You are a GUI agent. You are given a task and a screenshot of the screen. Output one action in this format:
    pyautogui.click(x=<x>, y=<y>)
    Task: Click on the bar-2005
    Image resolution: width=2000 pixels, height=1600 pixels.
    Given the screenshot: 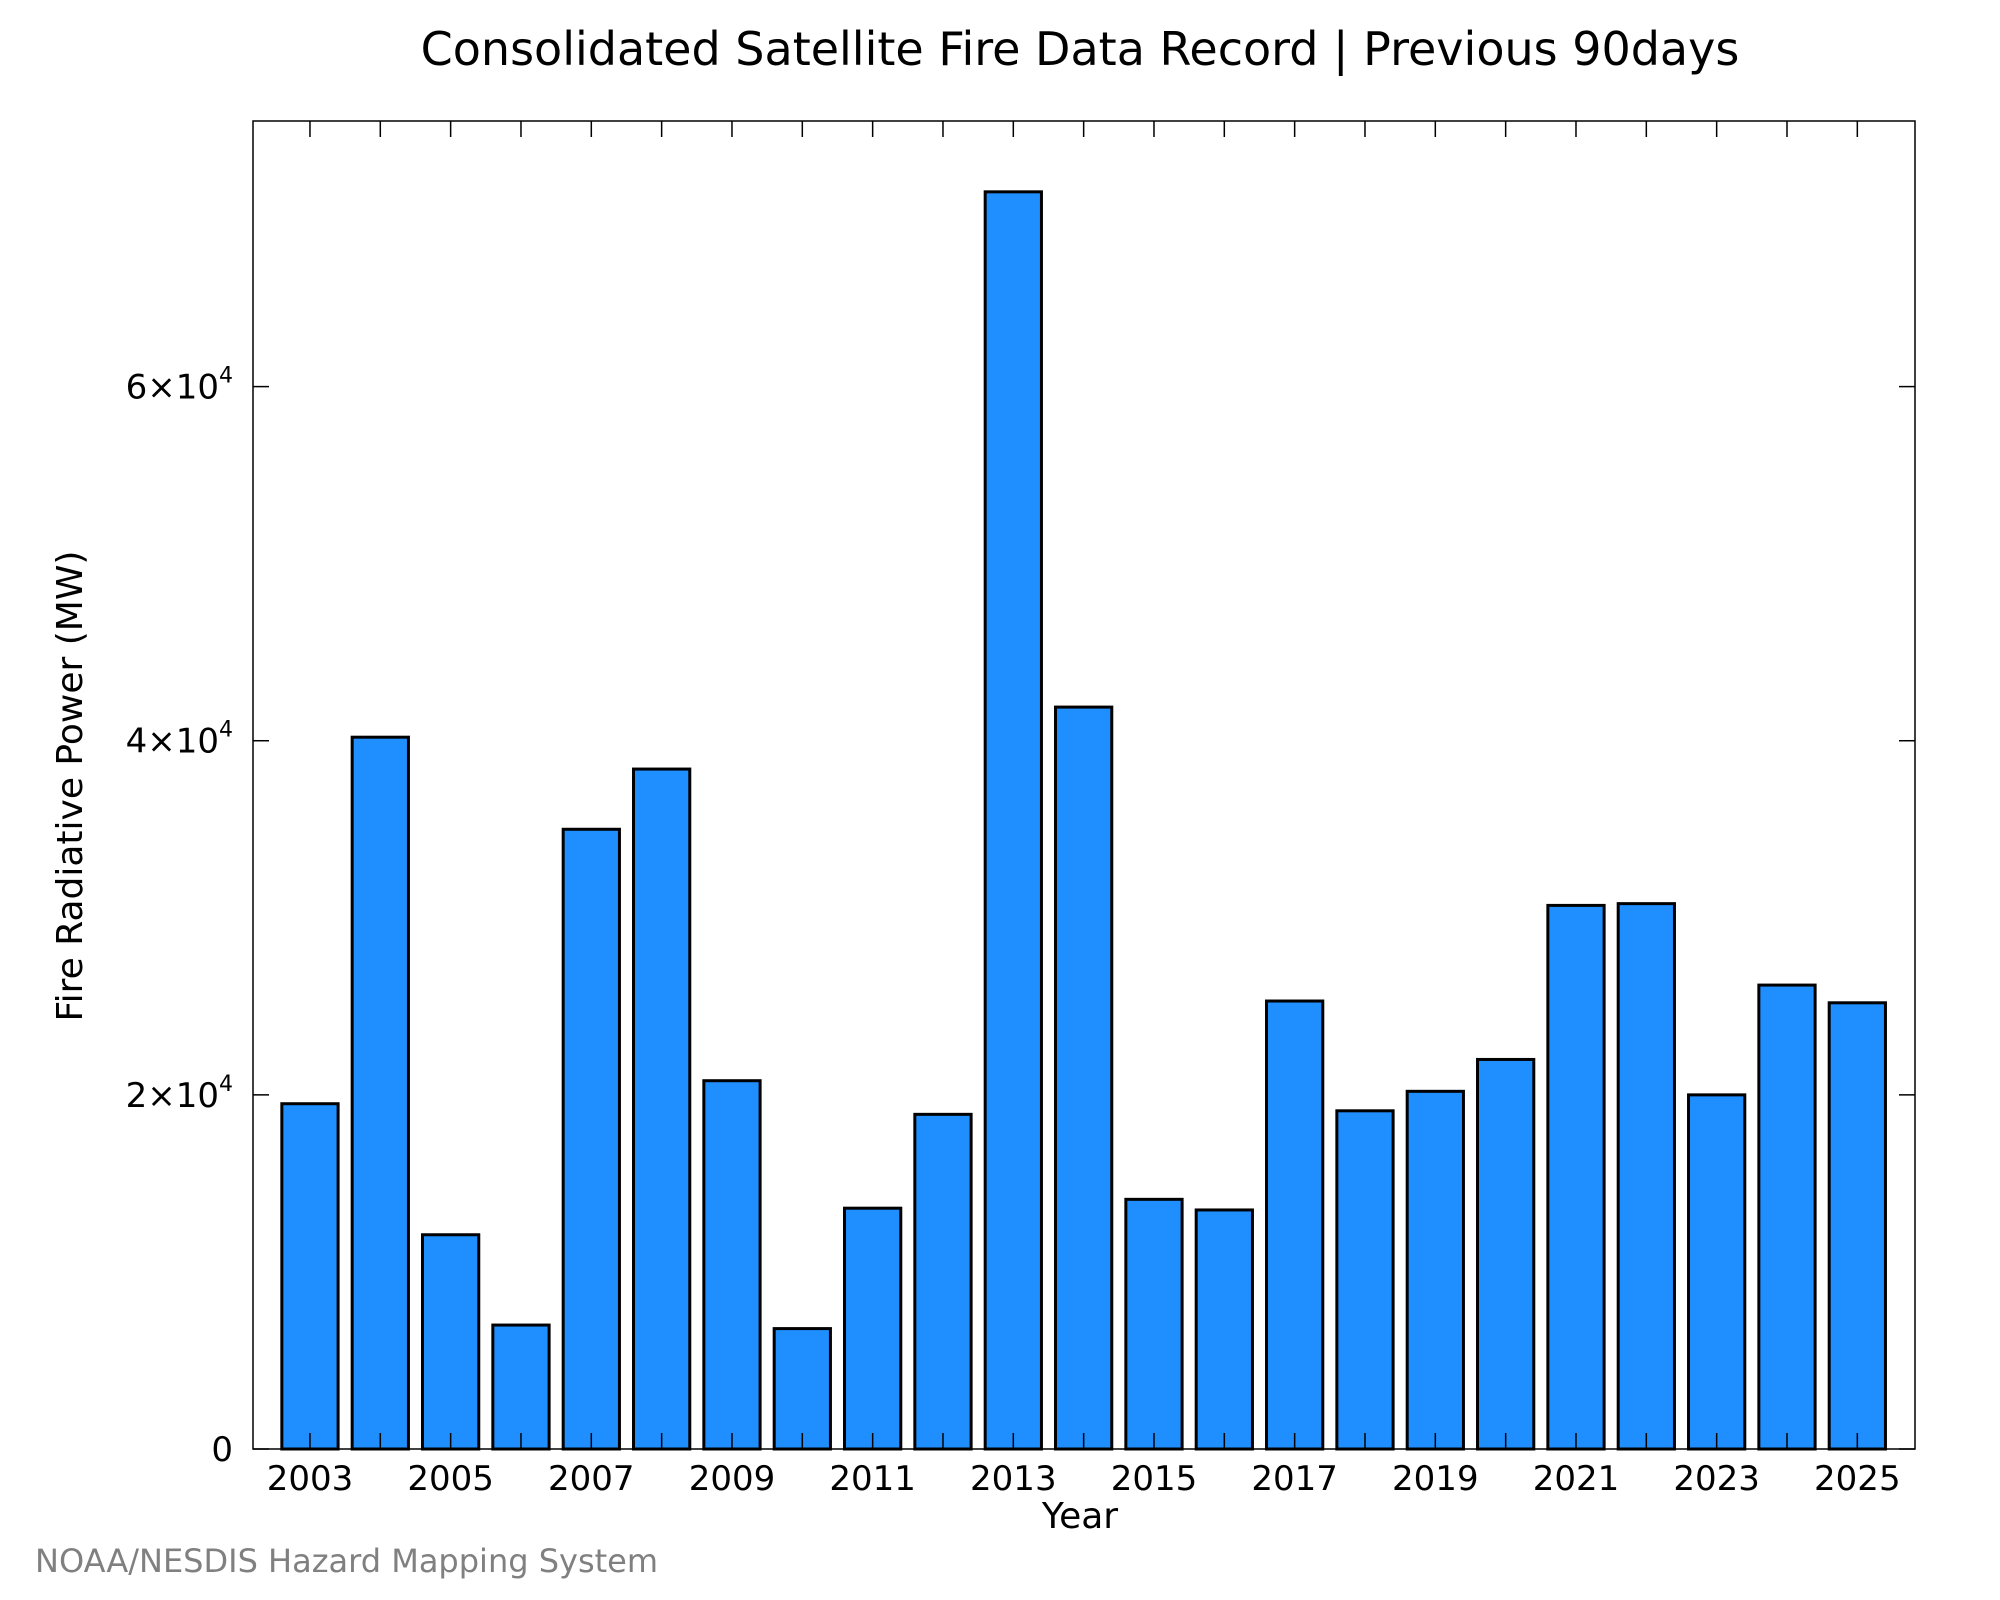 What is the action you would take?
    pyautogui.click(x=451, y=1342)
    